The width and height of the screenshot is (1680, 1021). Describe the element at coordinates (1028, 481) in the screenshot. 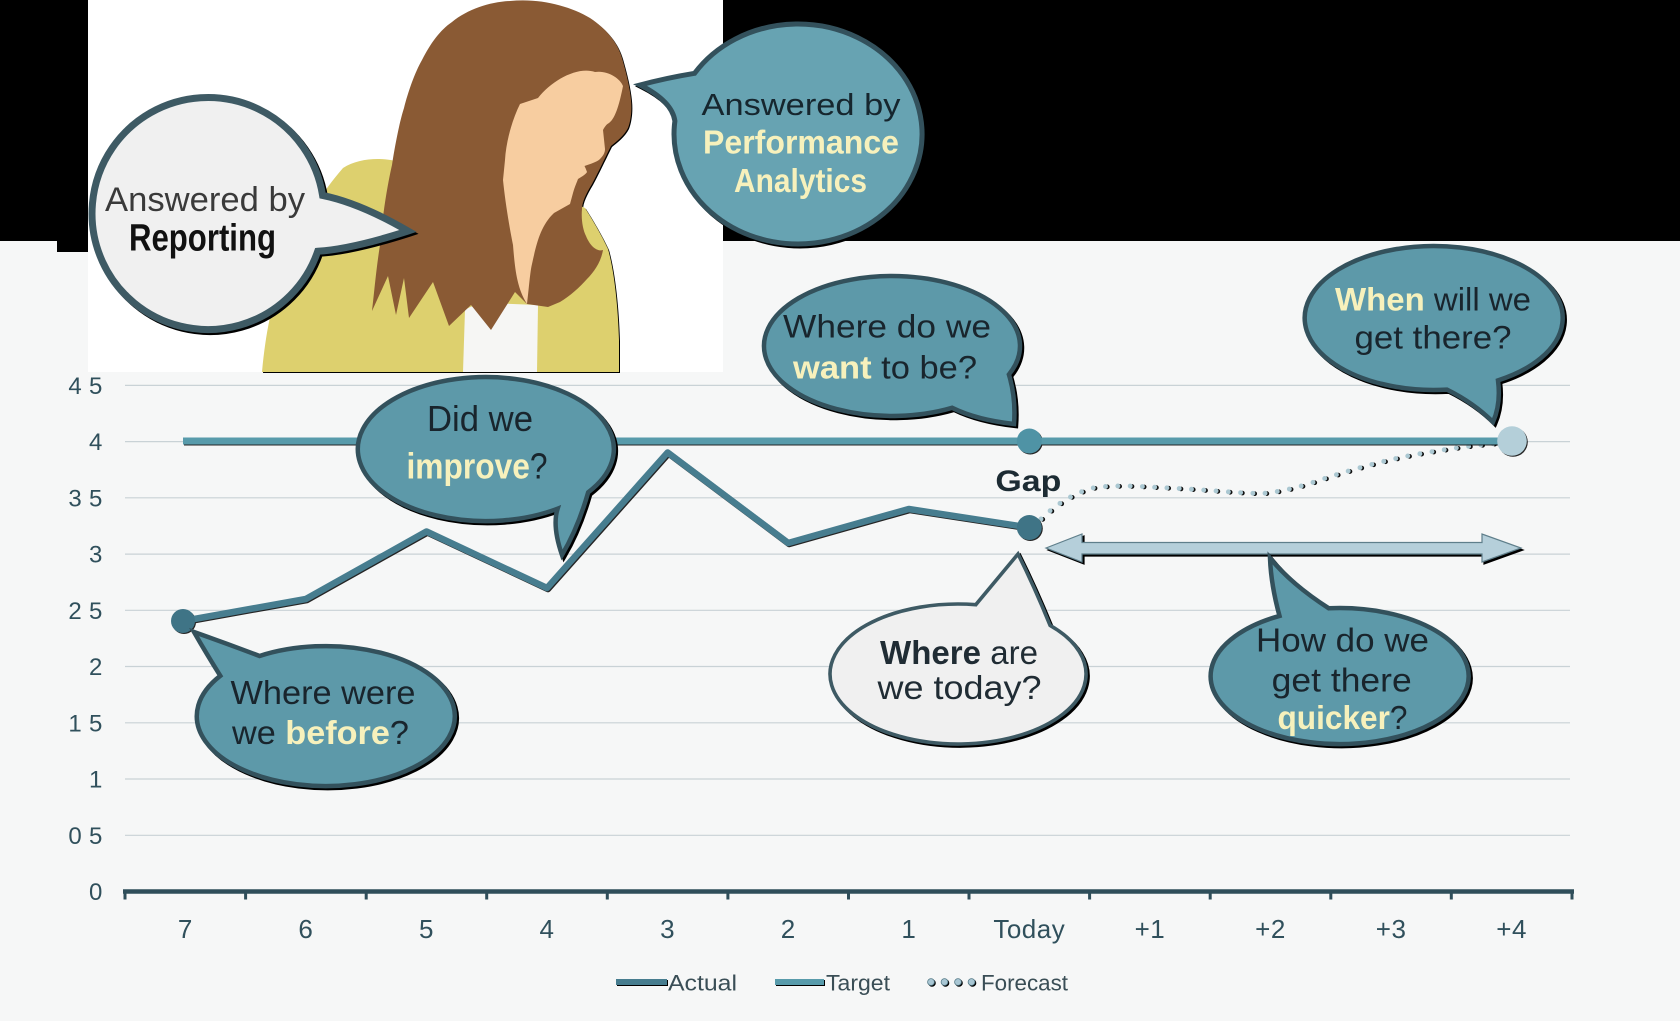

I see `svg-text: Gap` at that location.